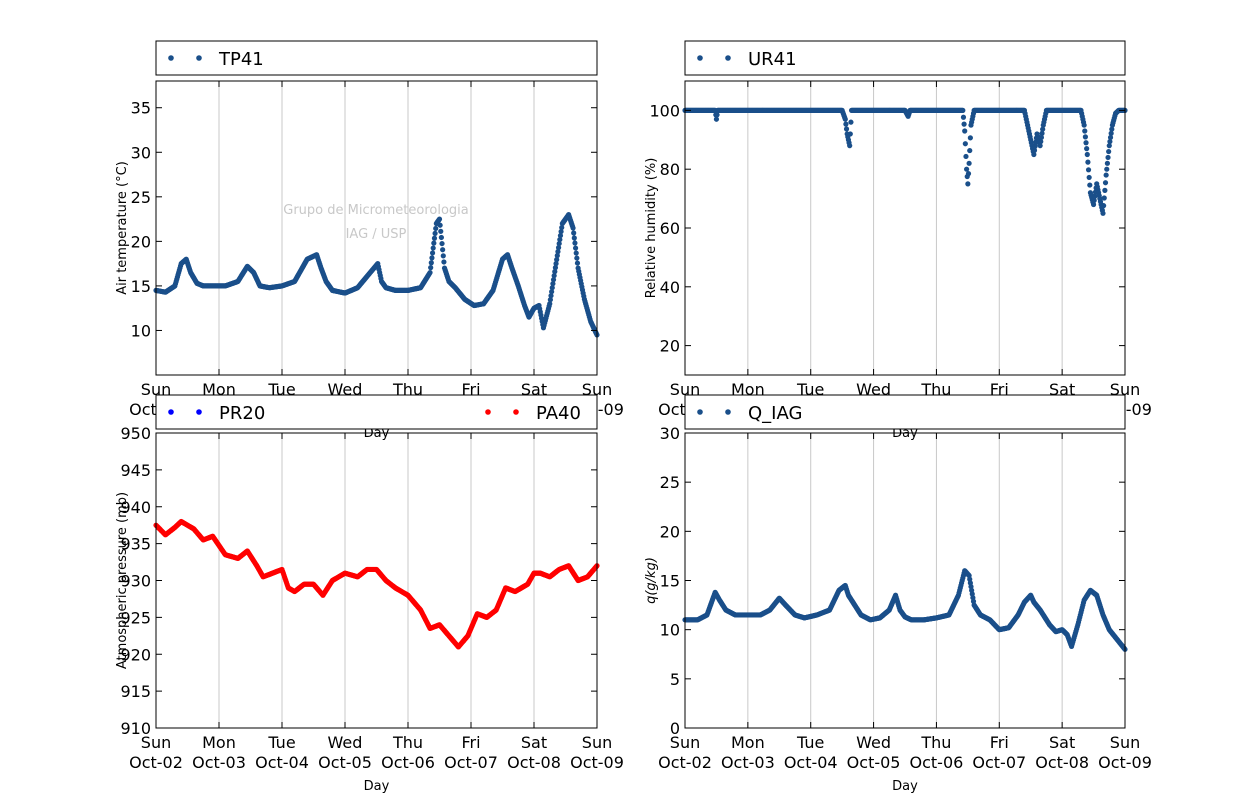 Image resolution: width=1250 pixels, height=810 pixels. What do you see at coordinates (999, 762) in the screenshot?
I see `x-tick-label-date: Oct-07` at bounding box center [999, 762].